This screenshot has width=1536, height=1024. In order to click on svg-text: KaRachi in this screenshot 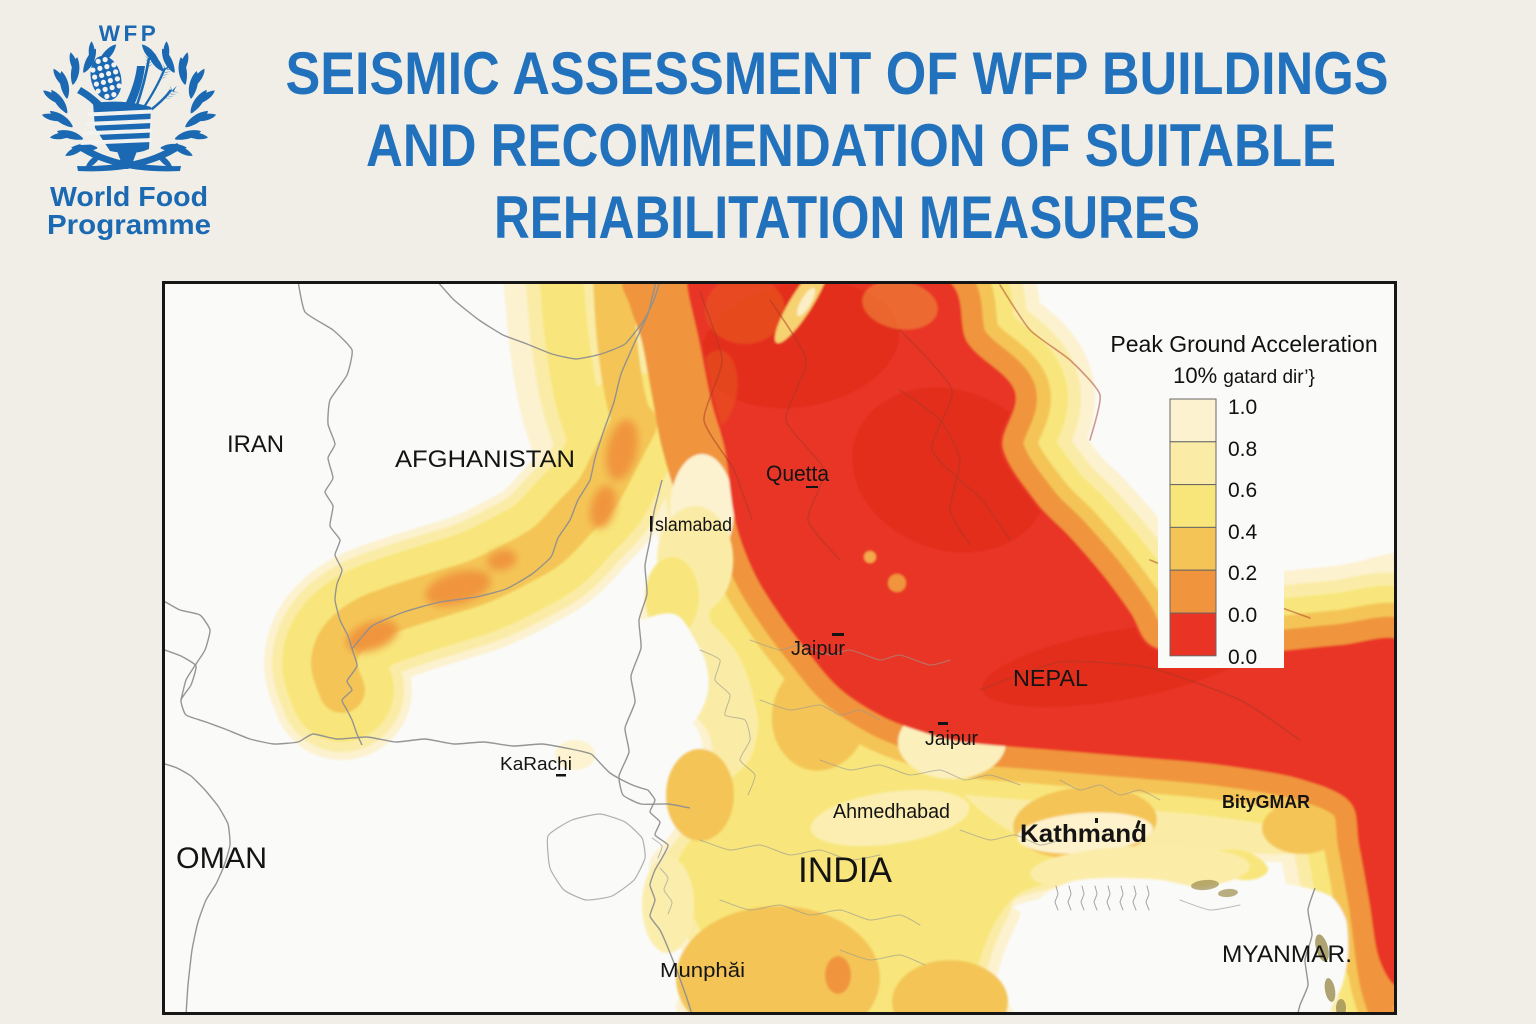, I will do `click(536, 763)`.